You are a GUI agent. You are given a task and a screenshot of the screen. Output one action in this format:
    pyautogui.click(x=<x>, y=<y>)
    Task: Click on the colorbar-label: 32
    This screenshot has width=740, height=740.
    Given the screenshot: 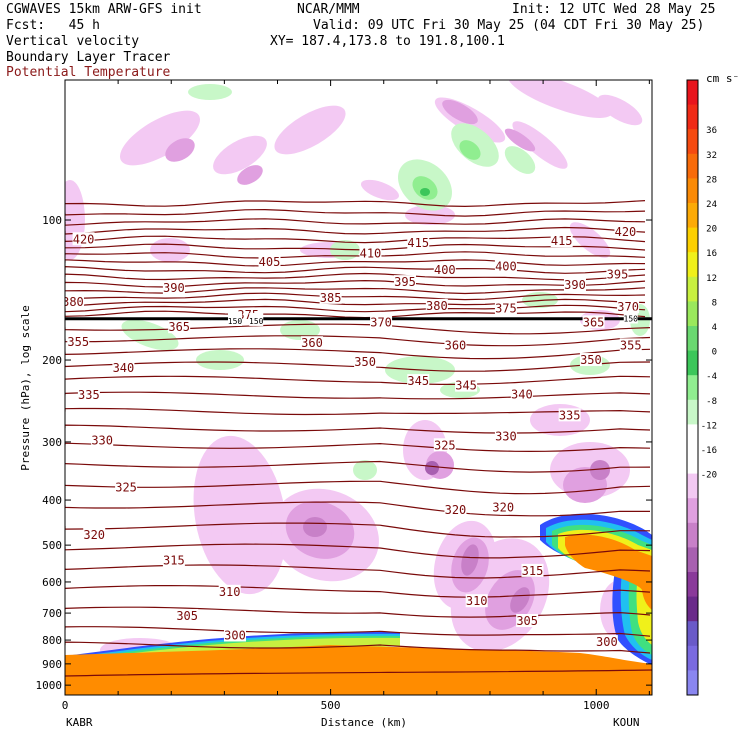 What is the action you would take?
    pyautogui.click(x=711, y=156)
    